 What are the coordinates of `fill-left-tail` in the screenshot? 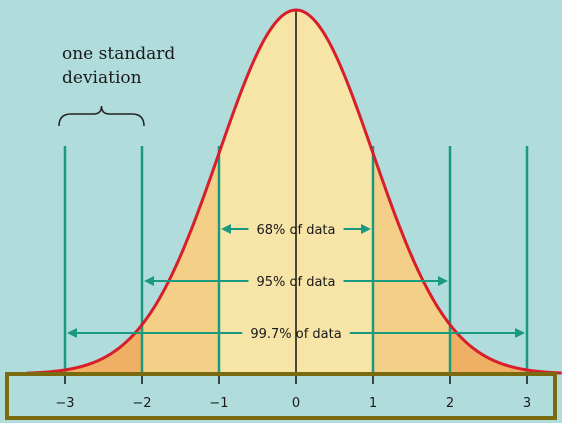 It's located at (84, 349).